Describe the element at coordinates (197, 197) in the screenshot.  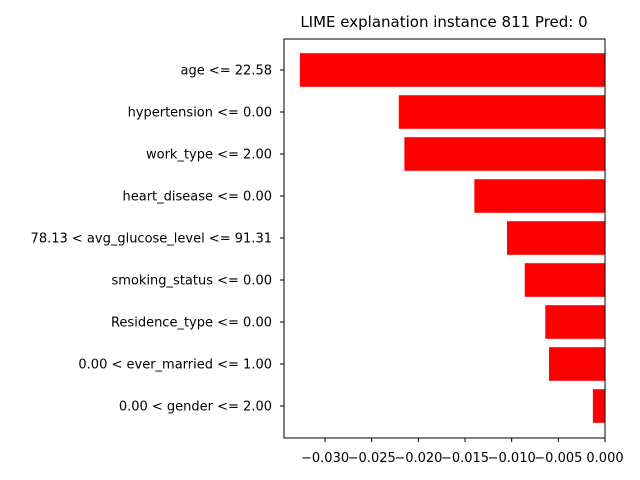
I see `y-tick-label: heart_disease <= 0.00` at that location.